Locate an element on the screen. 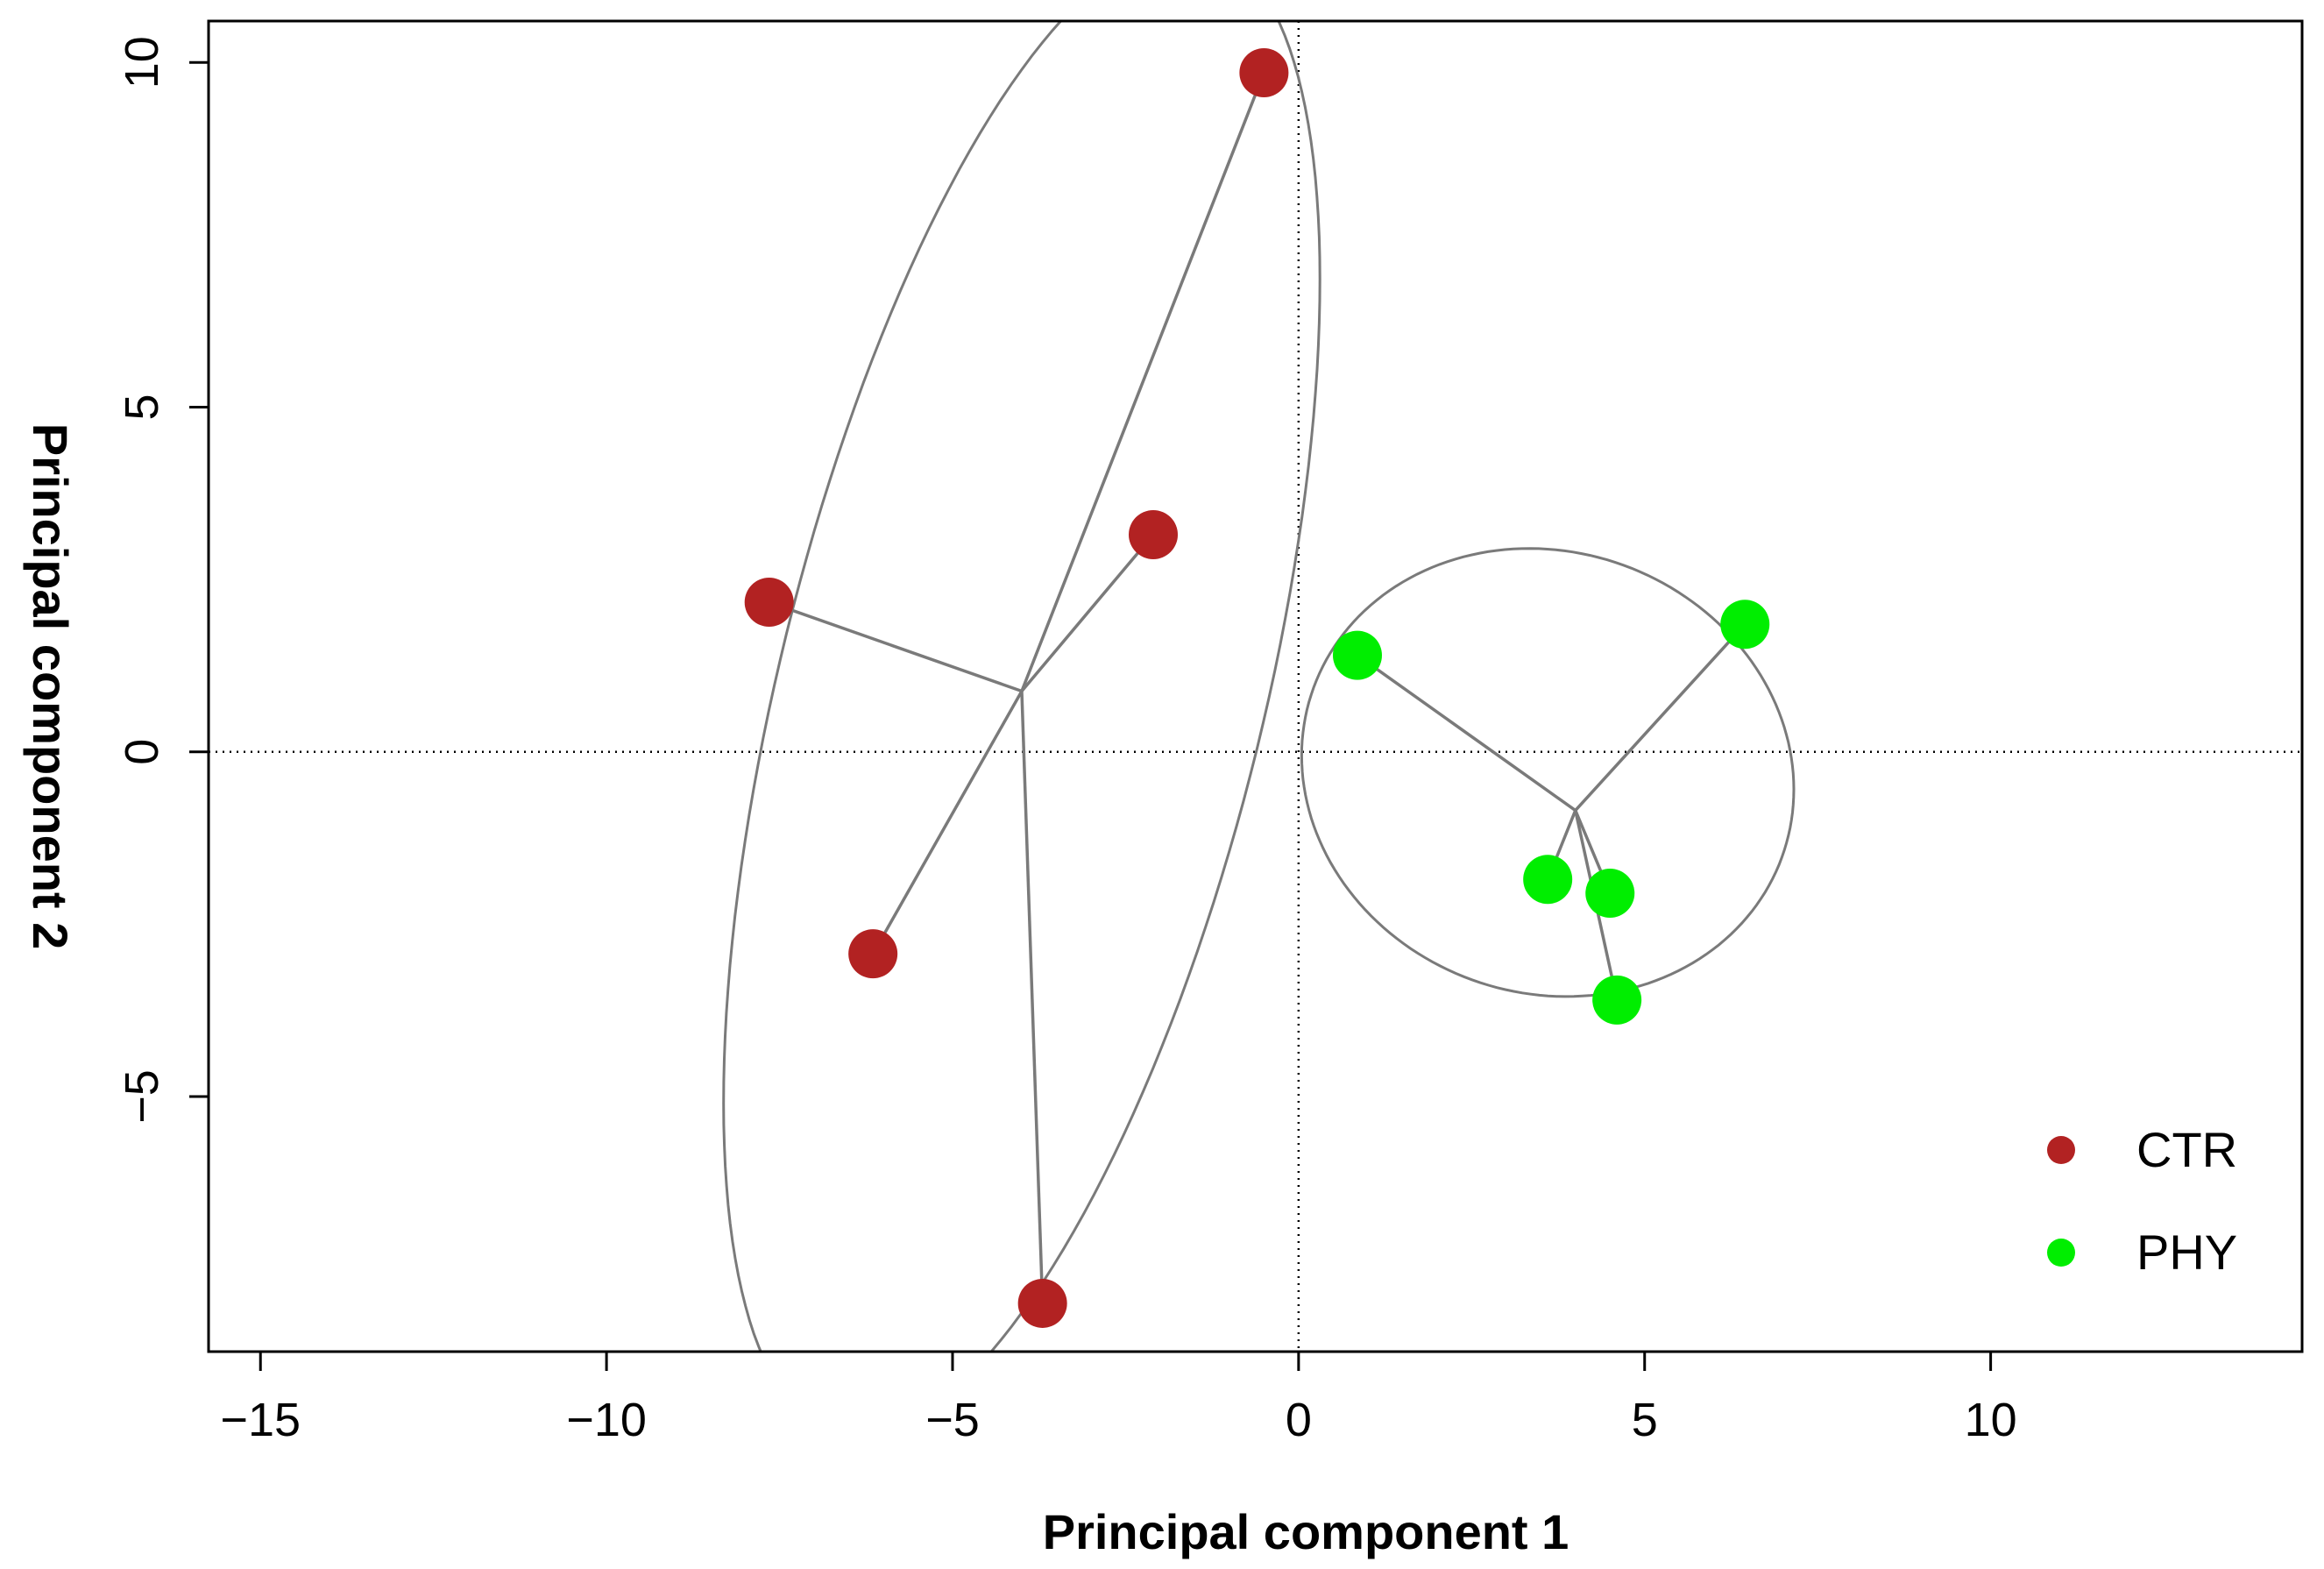 The height and width of the screenshot is (1569, 2324). legend-marker-phy is located at coordinates (2061, 1253).